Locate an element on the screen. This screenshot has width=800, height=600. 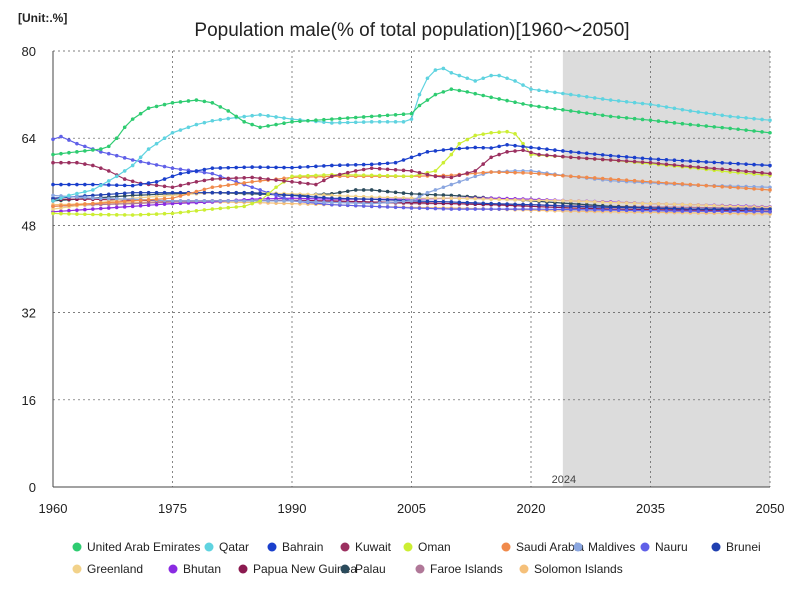
legend-label: Faroe Islands is located at coordinates (466, 569).